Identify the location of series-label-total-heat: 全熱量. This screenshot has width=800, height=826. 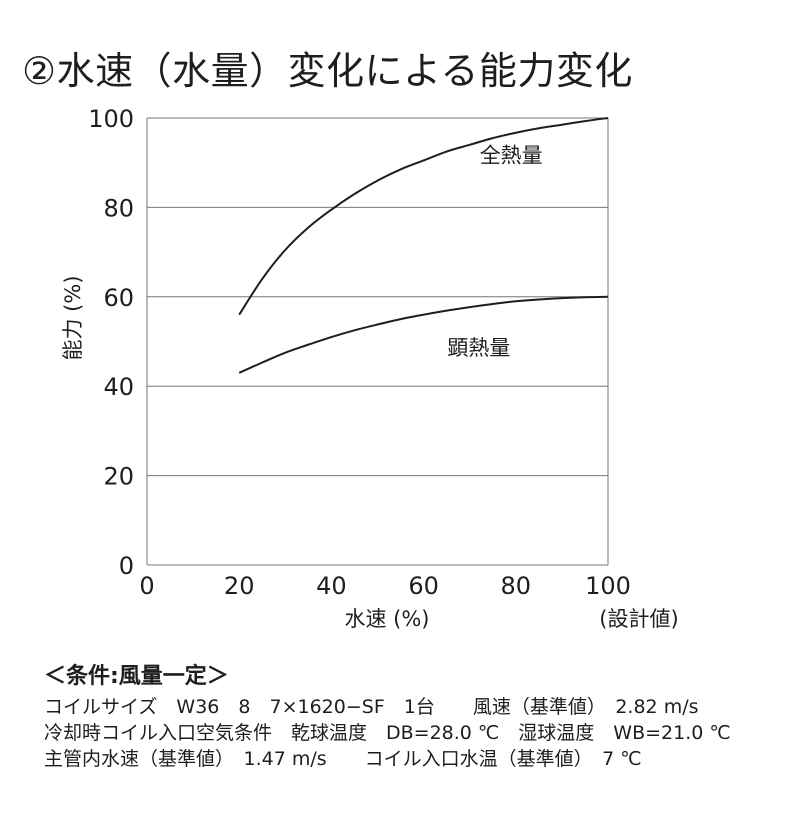
(511, 156).